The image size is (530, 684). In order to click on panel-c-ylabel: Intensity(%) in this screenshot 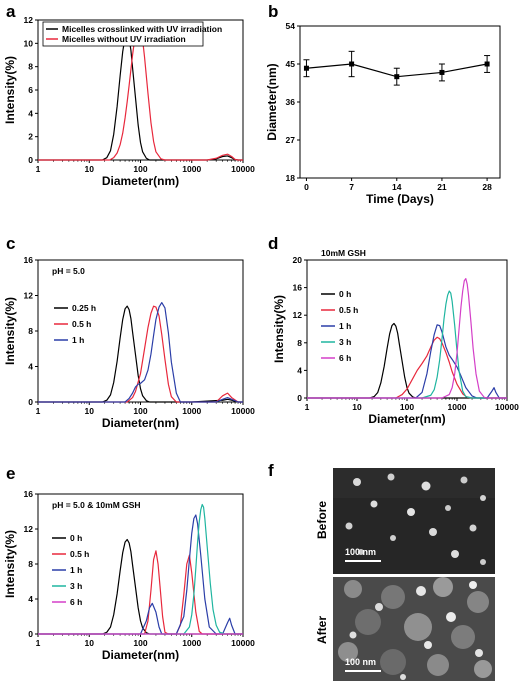, I will do `click(10, 331)`.